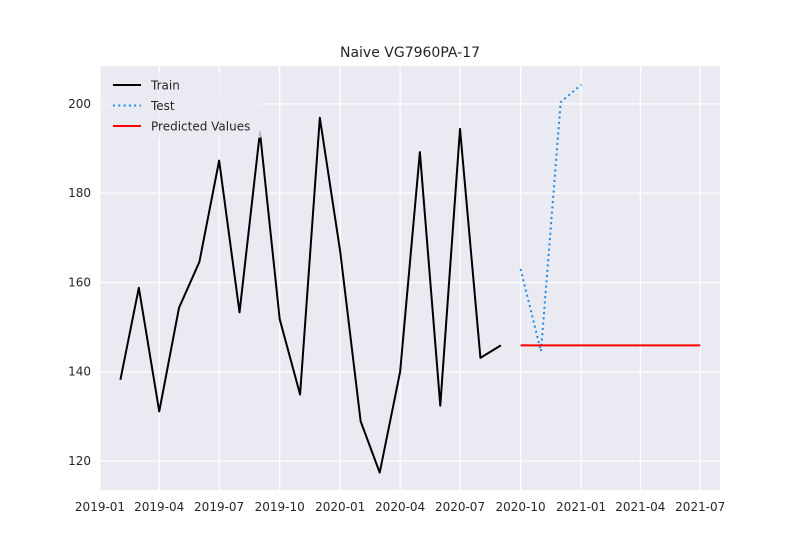 This screenshot has width=800, height=550. I want to click on y-tick-label: 200, so click(79, 104).